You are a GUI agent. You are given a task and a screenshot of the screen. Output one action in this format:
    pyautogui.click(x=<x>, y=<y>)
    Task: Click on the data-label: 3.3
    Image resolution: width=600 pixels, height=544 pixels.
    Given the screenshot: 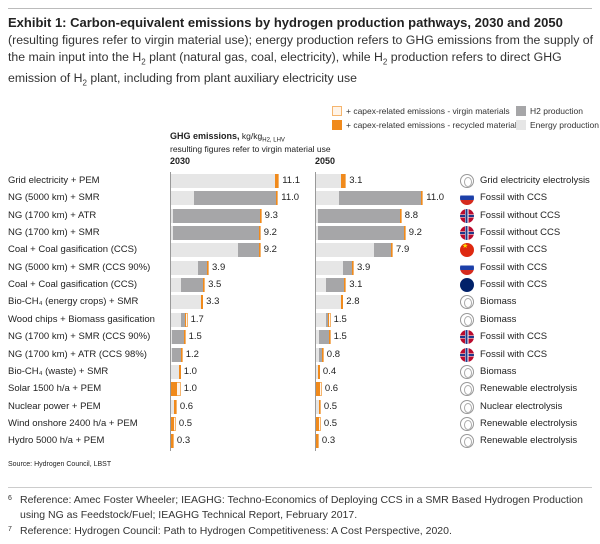 What is the action you would take?
    pyautogui.click(x=213, y=302)
    